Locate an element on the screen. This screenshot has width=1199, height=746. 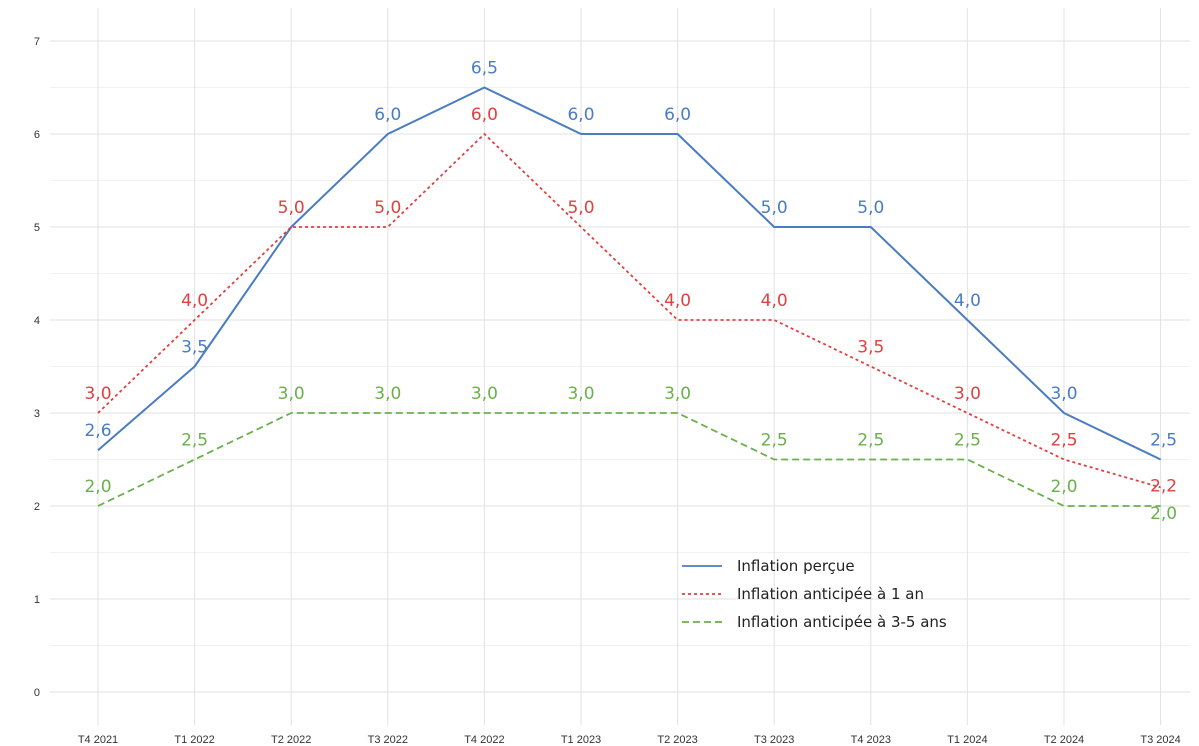
y-tick-label: 1 is located at coordinates (37, 600).